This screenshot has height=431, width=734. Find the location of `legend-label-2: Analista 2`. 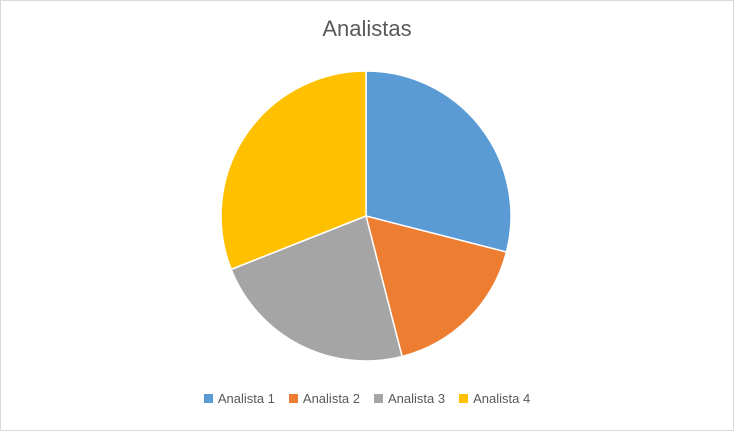

legend-label-2: Analista 2 is located at coordinates (331, 398).